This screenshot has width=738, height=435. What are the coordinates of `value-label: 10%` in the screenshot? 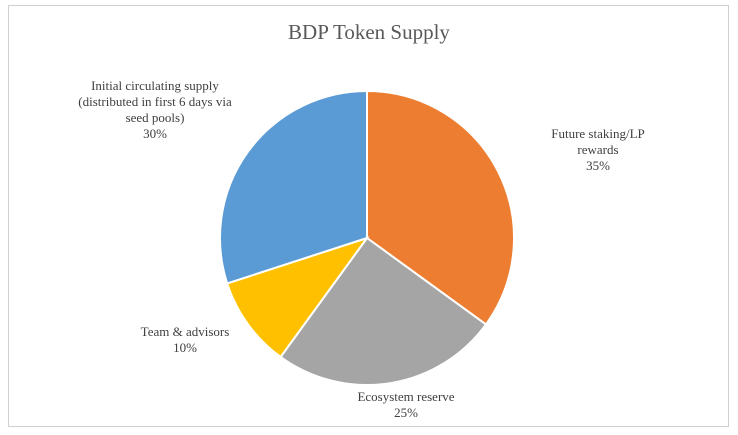 It's located at (185, 347).